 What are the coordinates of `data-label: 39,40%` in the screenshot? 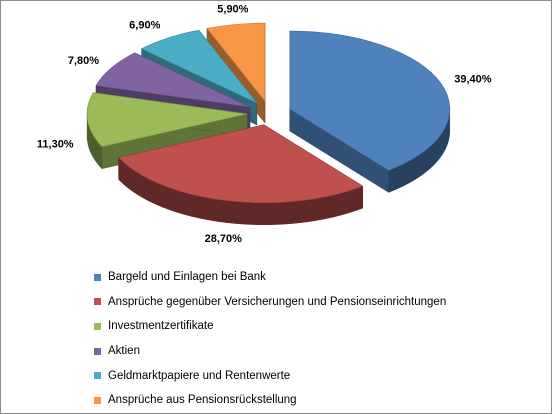 It's located at (473, 79).